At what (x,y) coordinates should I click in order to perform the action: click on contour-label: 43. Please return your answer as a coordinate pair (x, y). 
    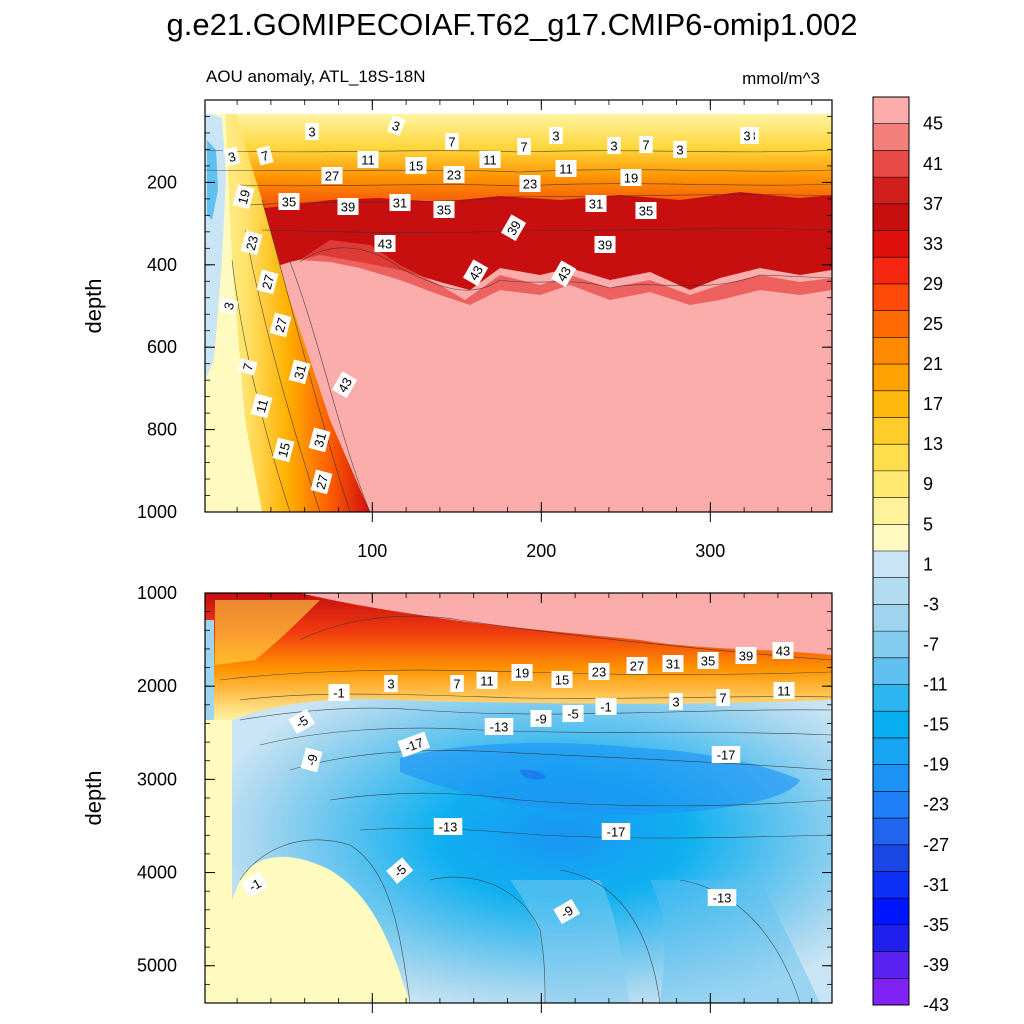
    Looking at the image, I should click on (563, 274).